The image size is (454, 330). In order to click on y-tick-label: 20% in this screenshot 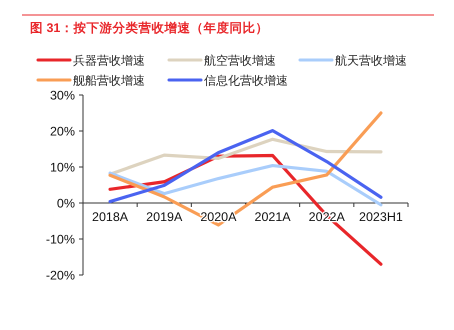, I will do `click(62, 131)`.